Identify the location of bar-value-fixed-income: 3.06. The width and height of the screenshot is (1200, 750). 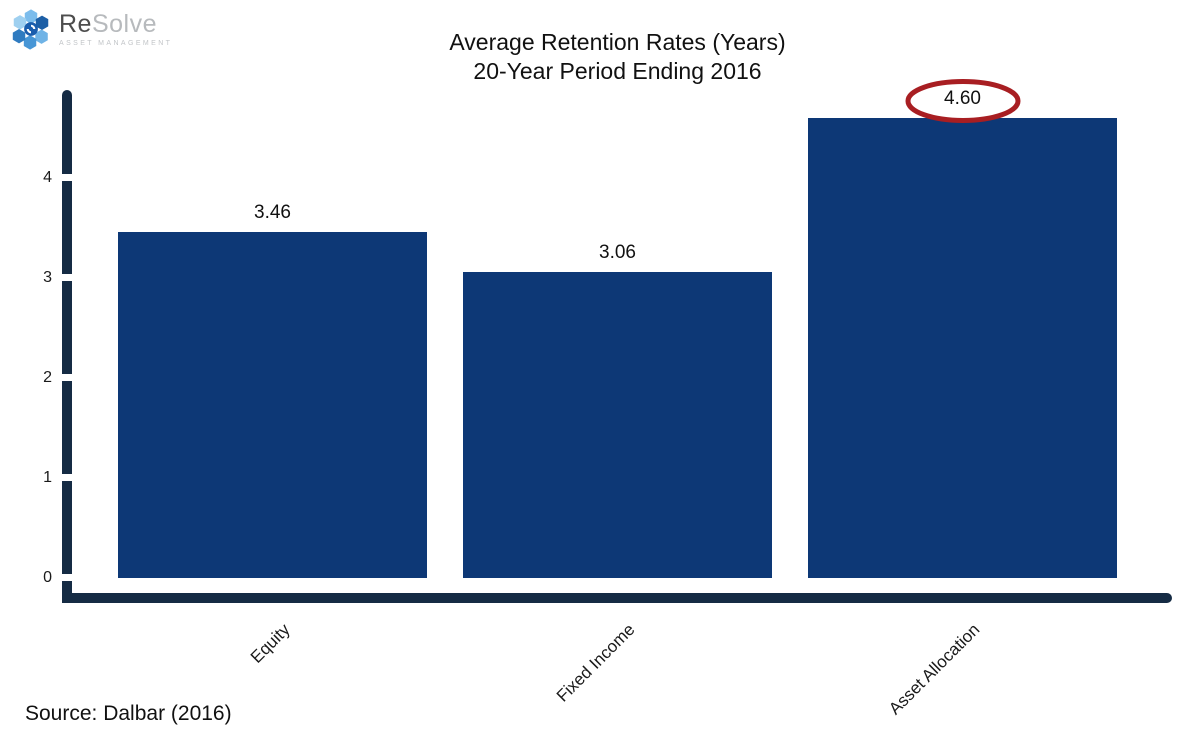
(617, 252).